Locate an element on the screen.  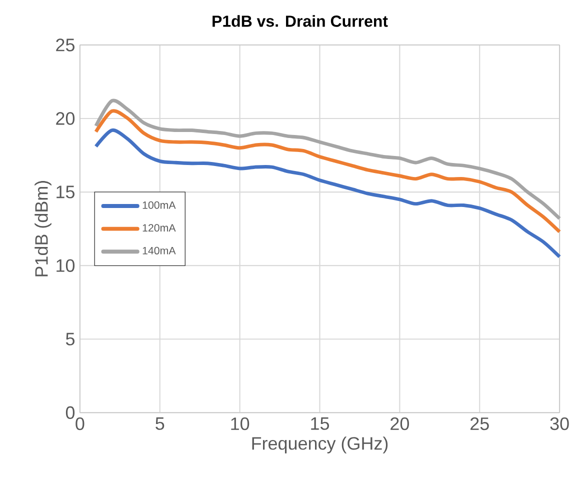
legend-label: 100mA is located at coordinates (159, 206).